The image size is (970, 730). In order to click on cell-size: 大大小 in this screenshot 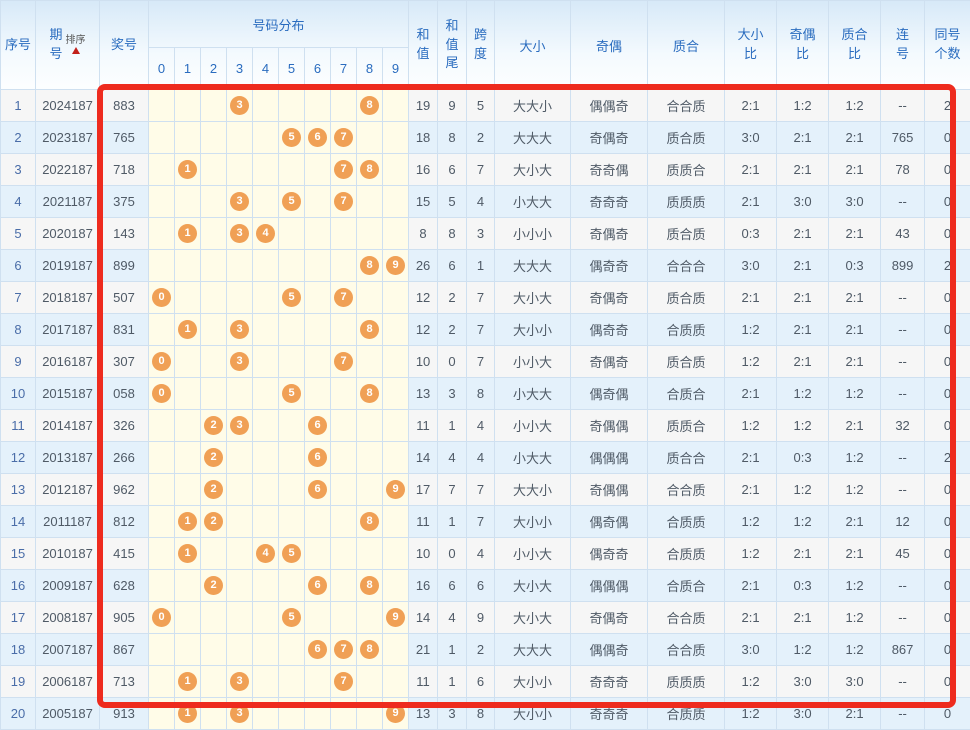, I will do `click(533, 490)`.